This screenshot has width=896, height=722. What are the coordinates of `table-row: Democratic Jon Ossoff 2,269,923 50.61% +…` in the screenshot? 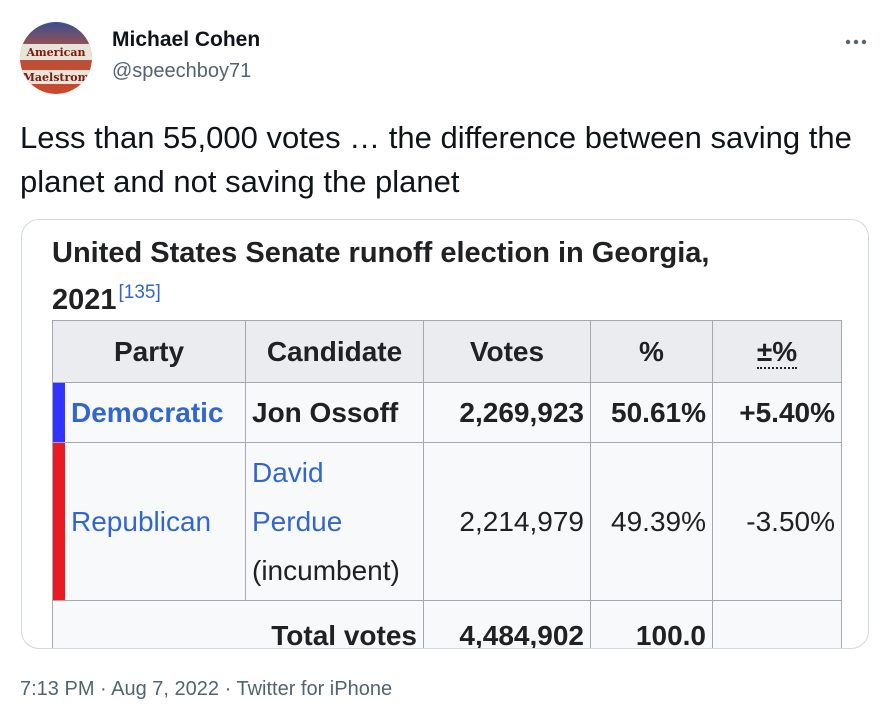 It's located at (447, 412).